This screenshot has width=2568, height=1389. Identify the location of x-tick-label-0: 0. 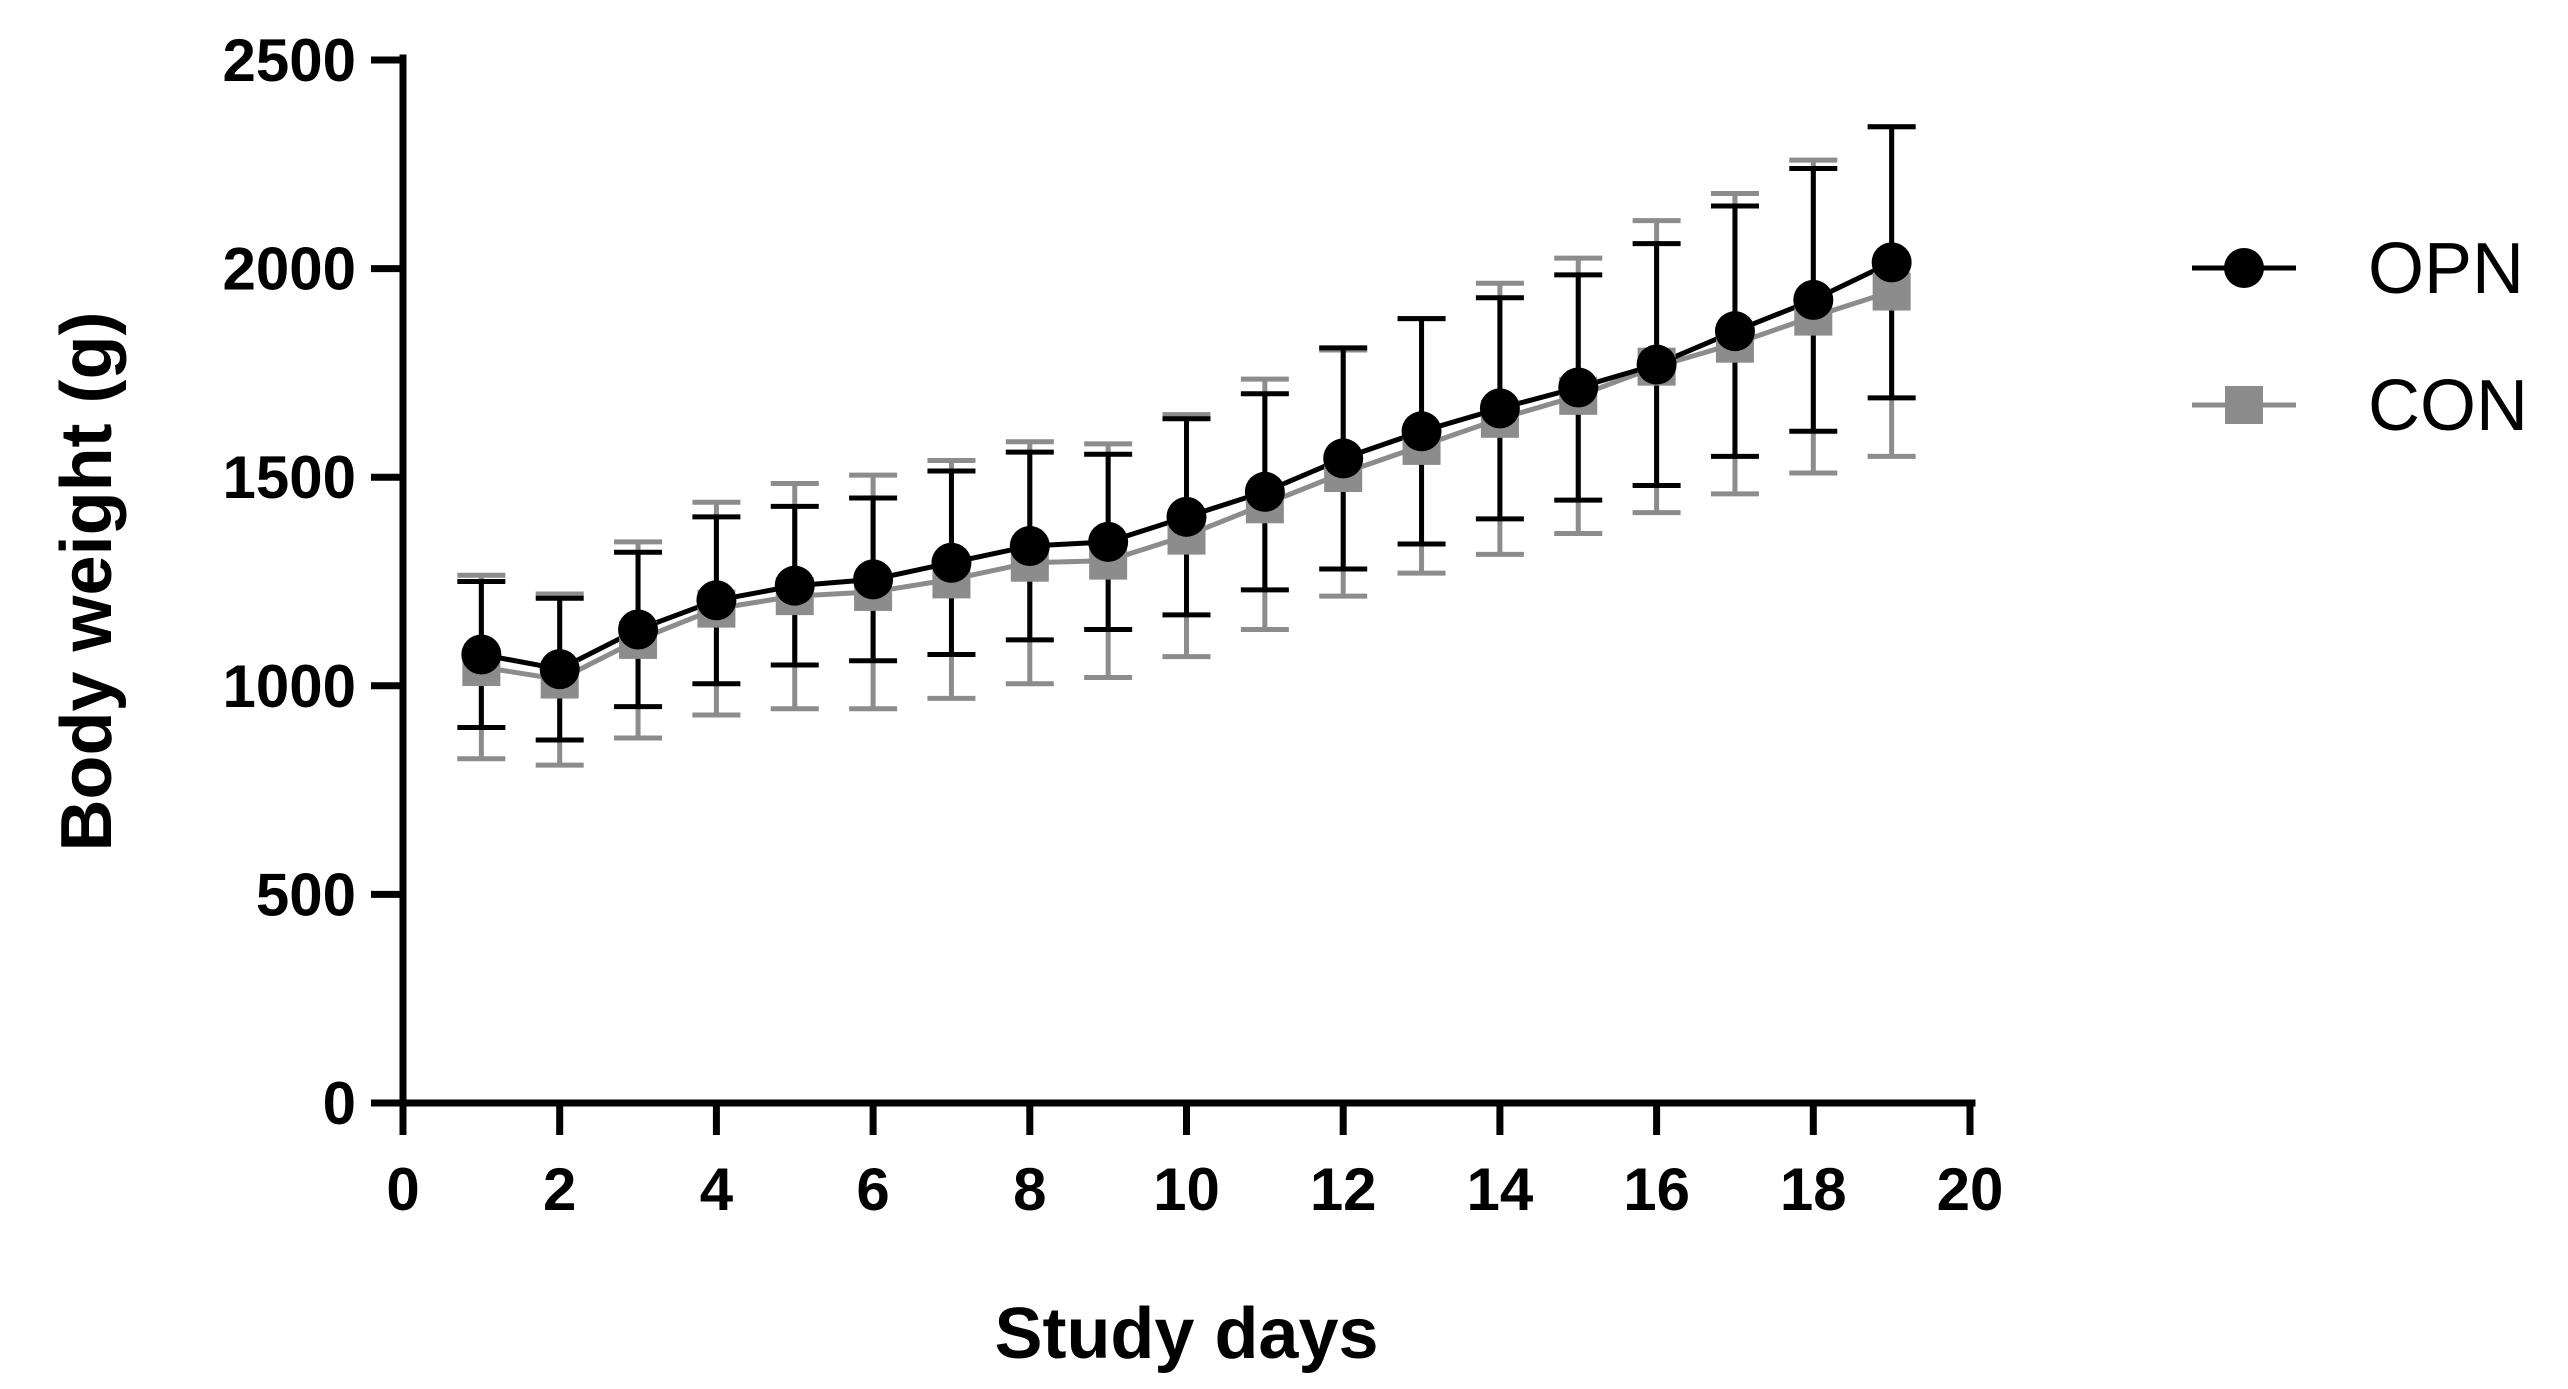
(402, 1189).